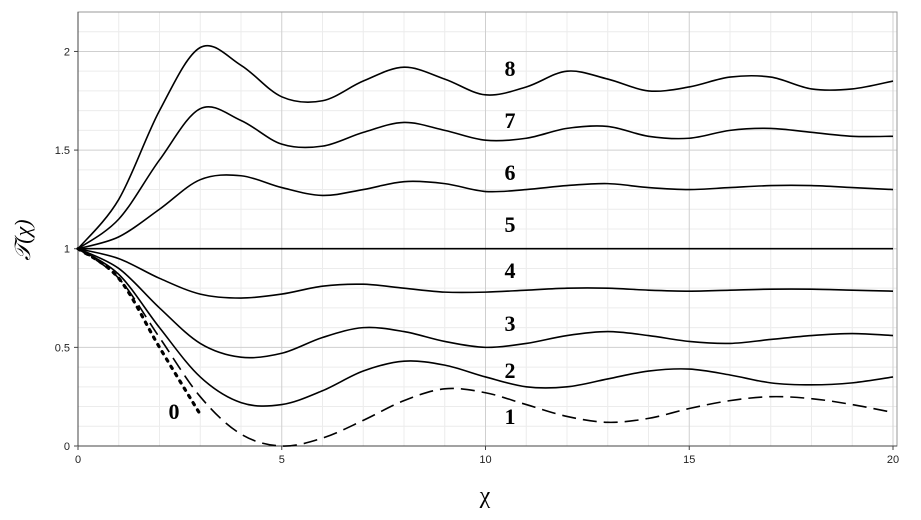  What do you see at coordinates (22, 239) in the screenshot?
I see `y-axis-label: 𝒯(χ)` at bounding box center [22, 239].